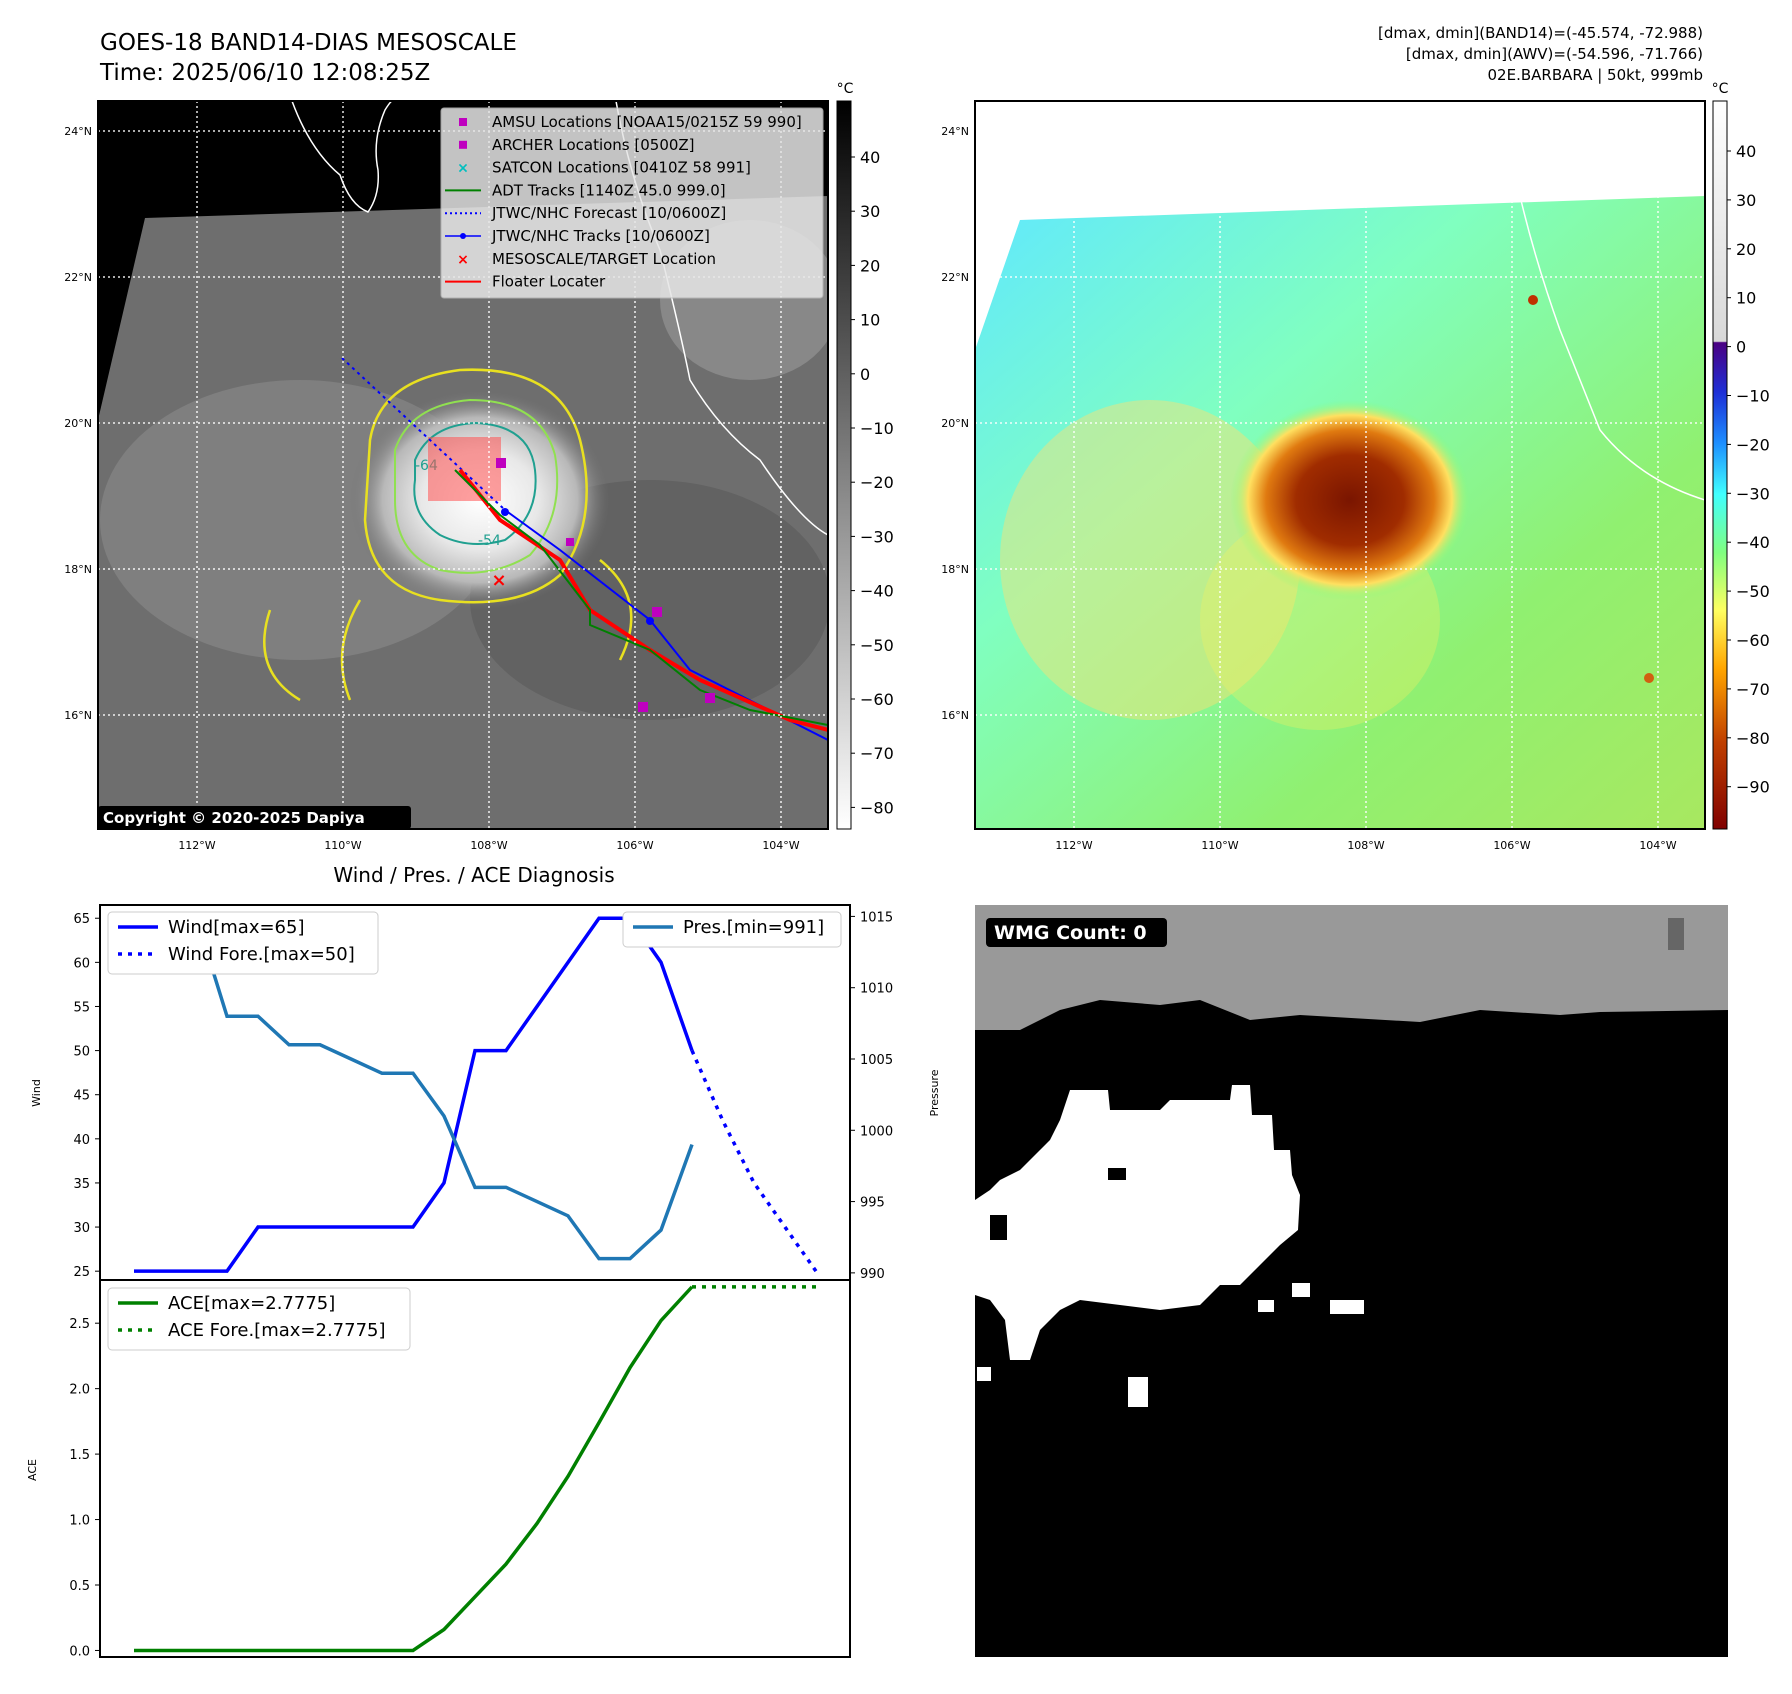 This screenshot has height=1694, width=1792. I want to click on legend-label: Floater Locater, so click(549, 282).